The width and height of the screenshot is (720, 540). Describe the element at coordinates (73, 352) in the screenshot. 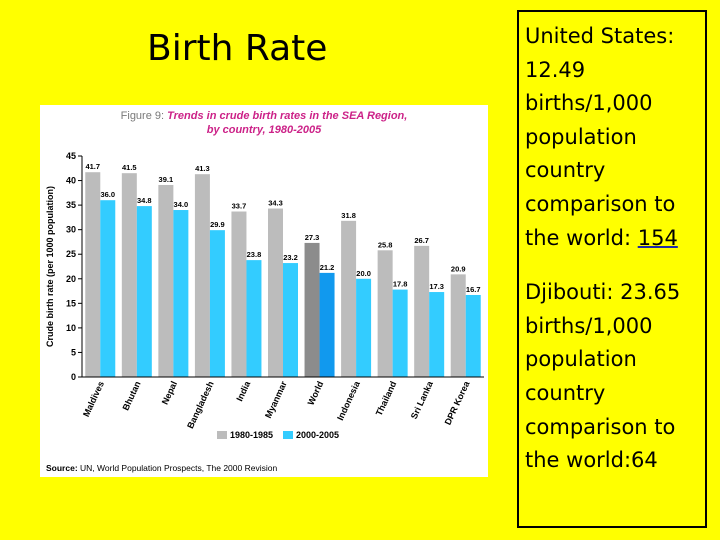

I see `y-tick-label: 5` at that location.